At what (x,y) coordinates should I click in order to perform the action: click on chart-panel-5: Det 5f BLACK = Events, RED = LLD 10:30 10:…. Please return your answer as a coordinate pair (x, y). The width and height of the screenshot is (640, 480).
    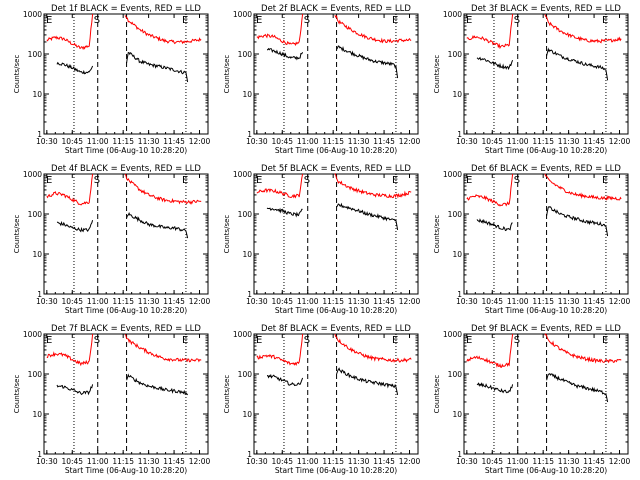
    Looking at the image, I should click on (322, 239).